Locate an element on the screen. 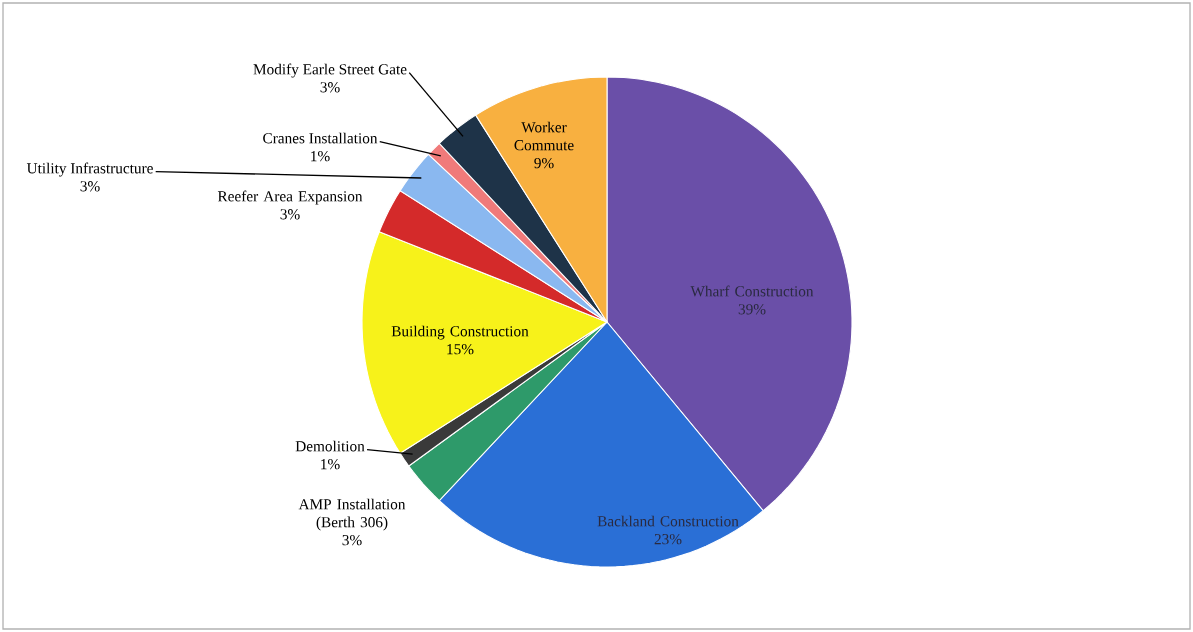 This screenshot has width=1193, height=632. slice-label: Reefer Area Expansion is located at coordinates (290, 197).